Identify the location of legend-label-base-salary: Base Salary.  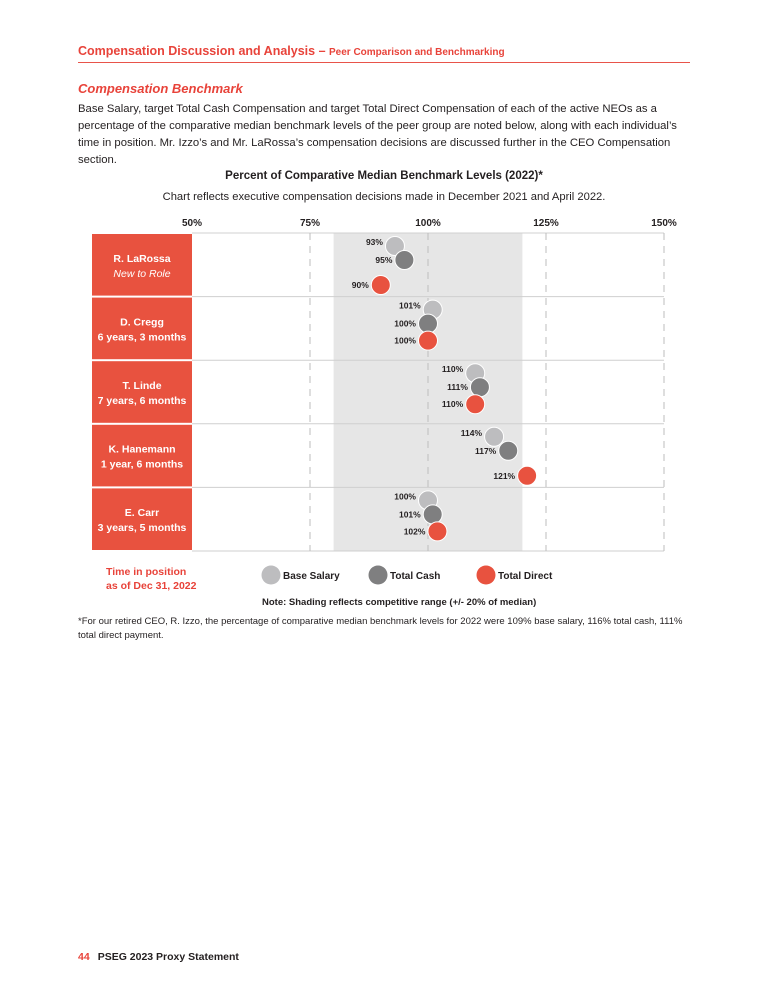
(311, 576).